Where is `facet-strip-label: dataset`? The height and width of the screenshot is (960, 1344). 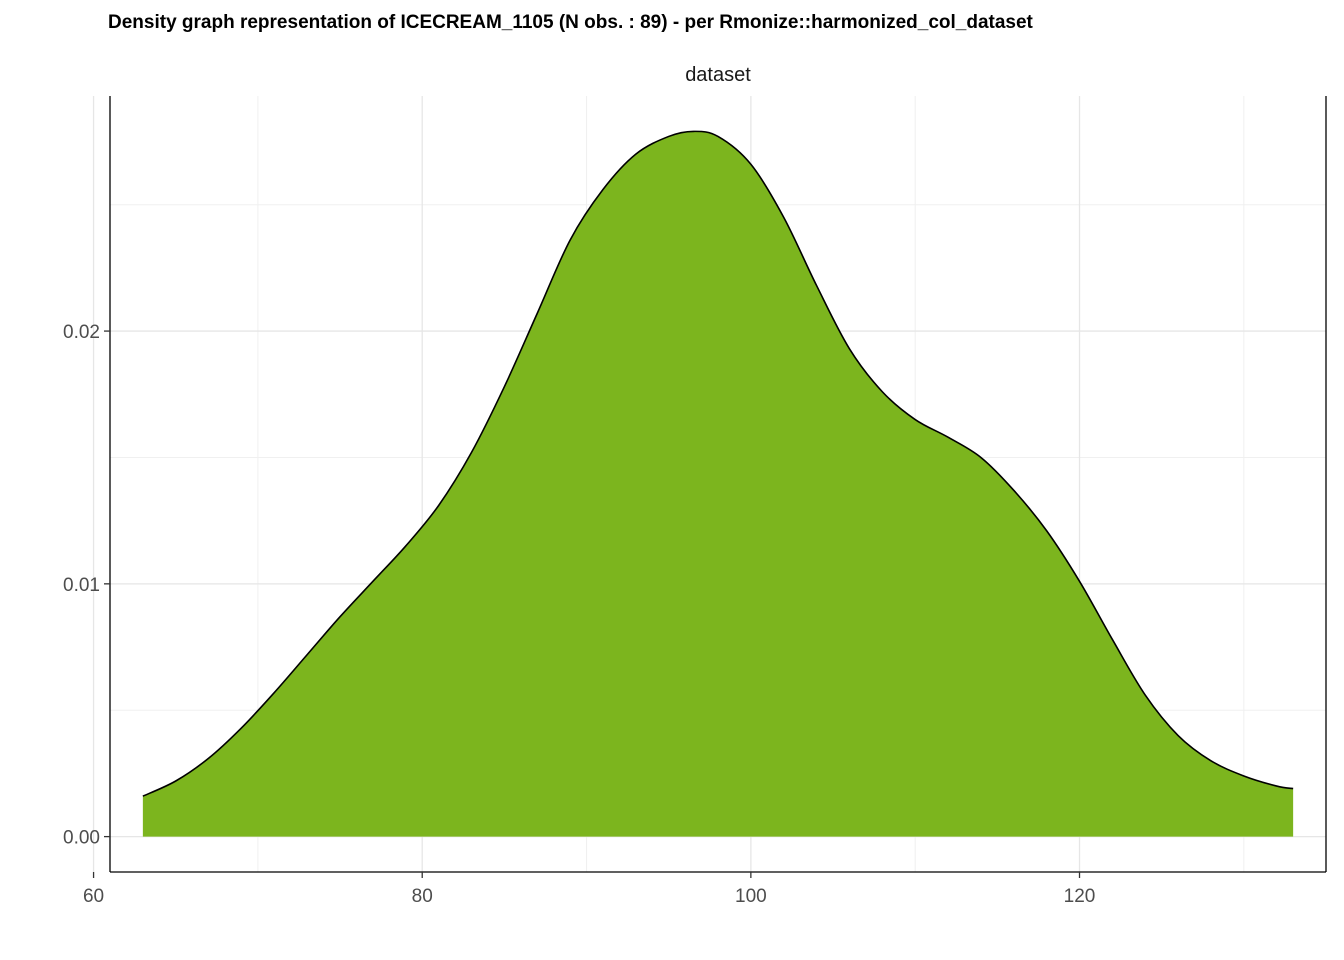
facet-strip-label: dataset is located at coordinates (718, 75).